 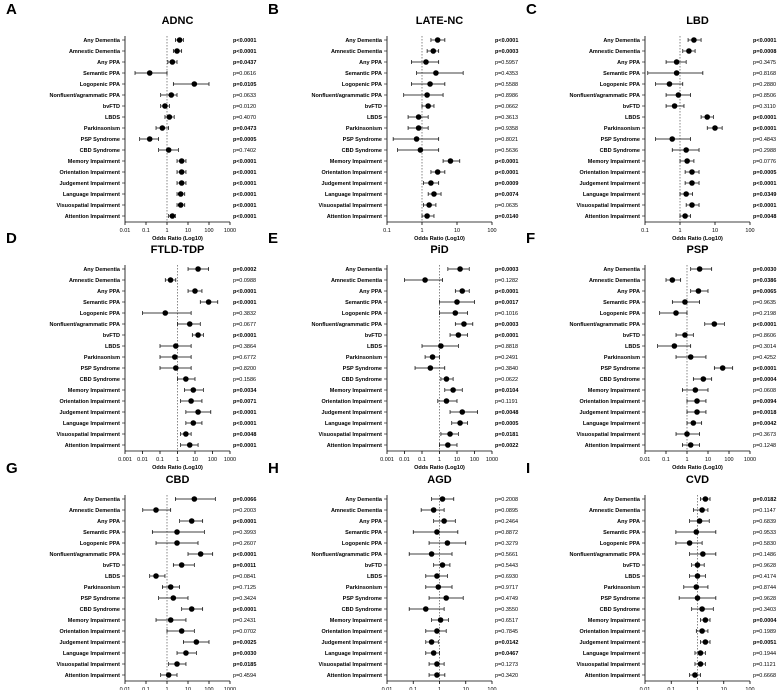 I want to click on p-value-label: p=0.2988, so click(x=764, y=151).